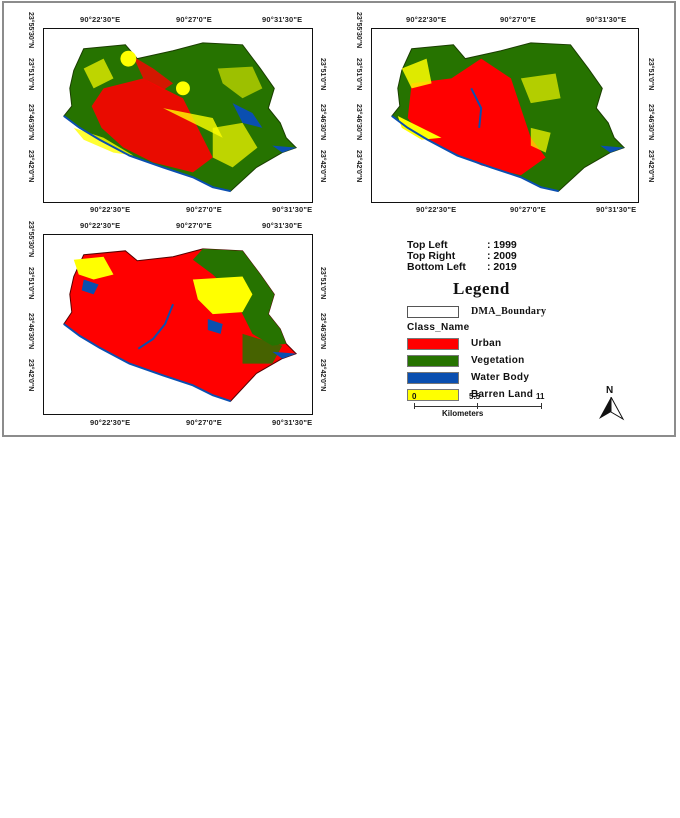 This screenshot has width=680, height=818. What do you see at coordinates (433, 394) in the screenshot?
I see `barren-swatch` at bounding box center [433, 394].